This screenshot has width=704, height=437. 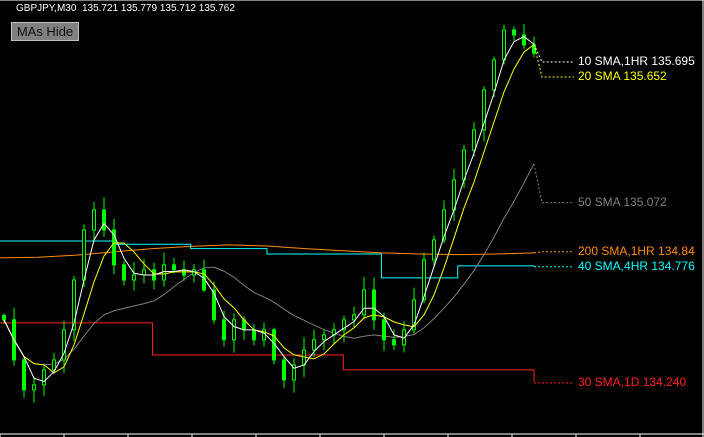 I want to click on ma-label: 40 SMA,4HR 134.776, so click(x=636, y=265).